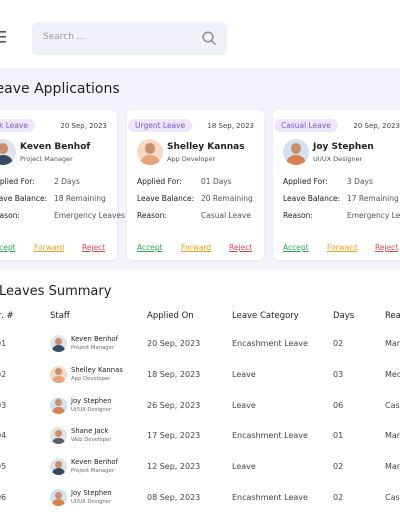 This screenshot has width=400, height=516. Describe the element at coordinates (3, 497) in the screenshot. I see `serial: 06` at that location.